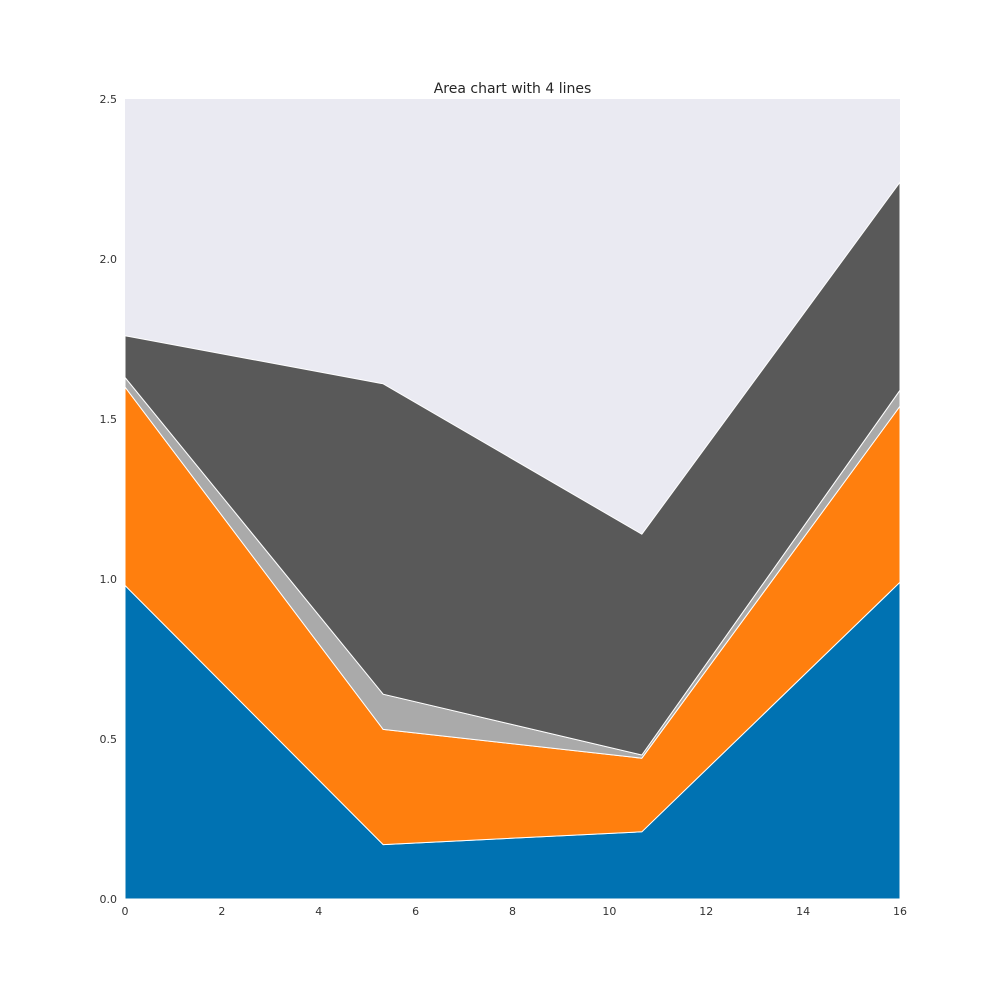  Describe the element at coordinates (318, 911) in the screenshot. I see `x-tick-label: 4` at that location.